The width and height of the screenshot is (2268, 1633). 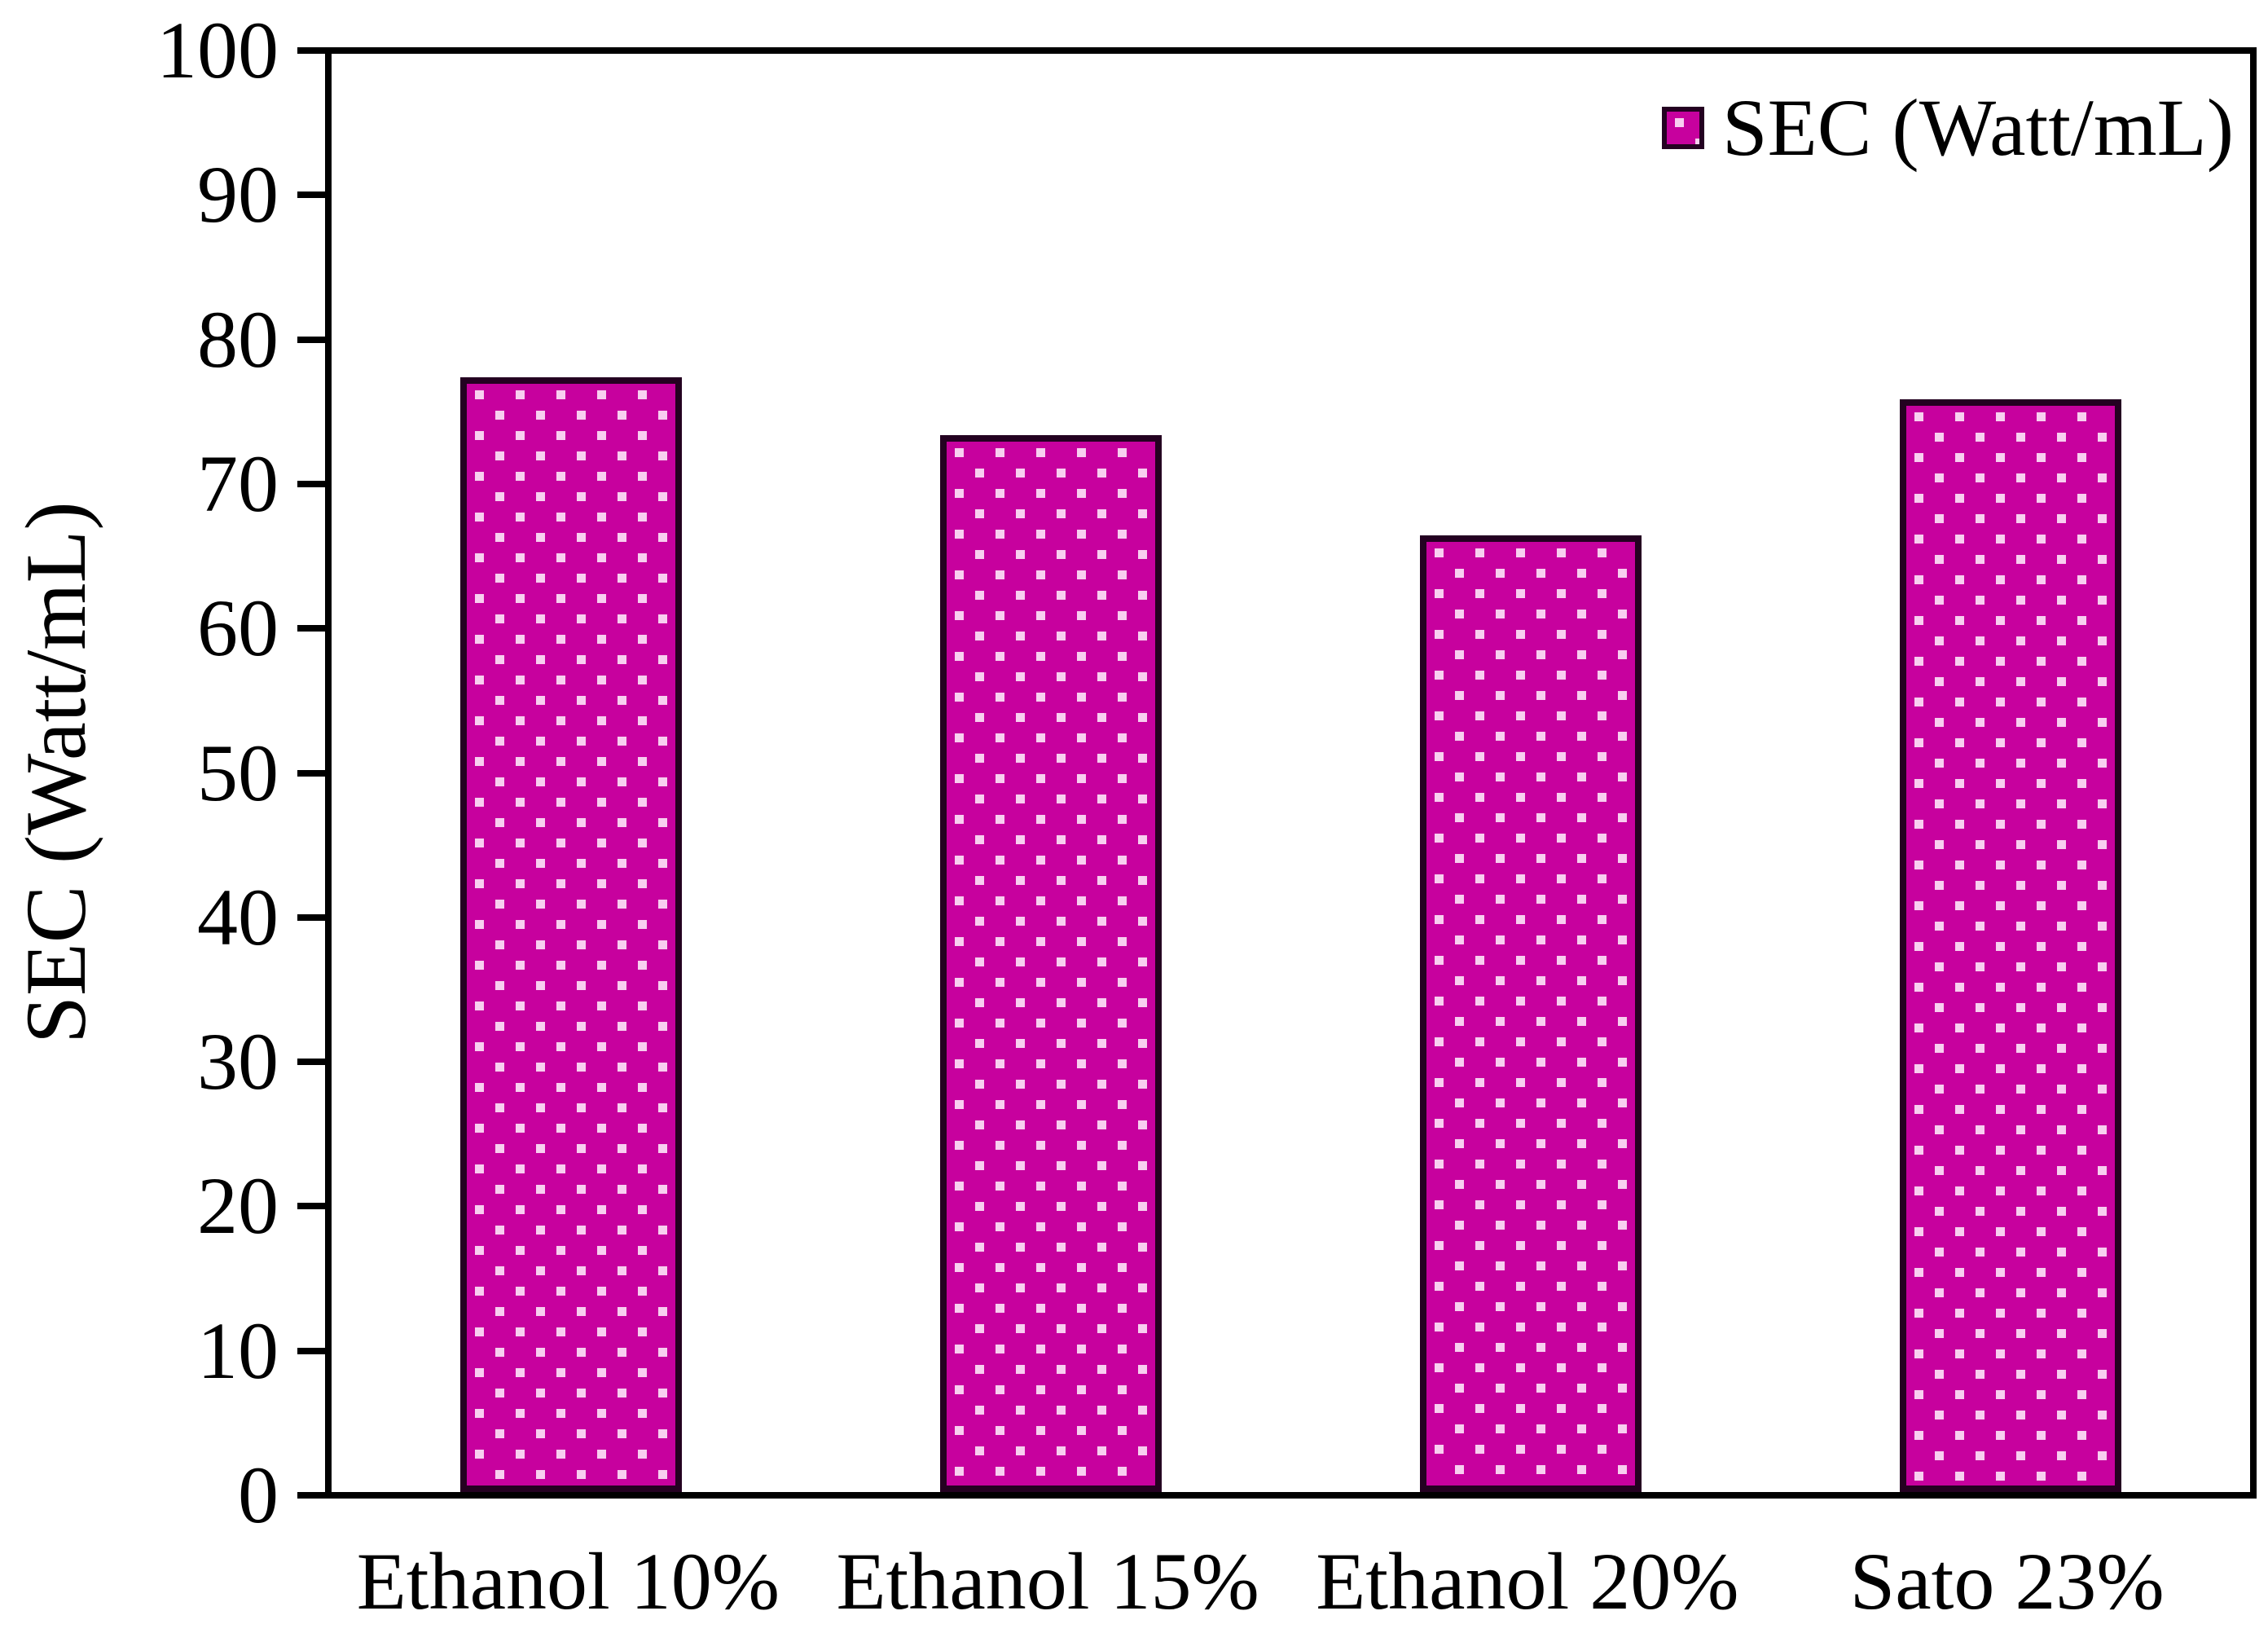 I want to click on y-tick-label: 90, so click(x=238, y=195).